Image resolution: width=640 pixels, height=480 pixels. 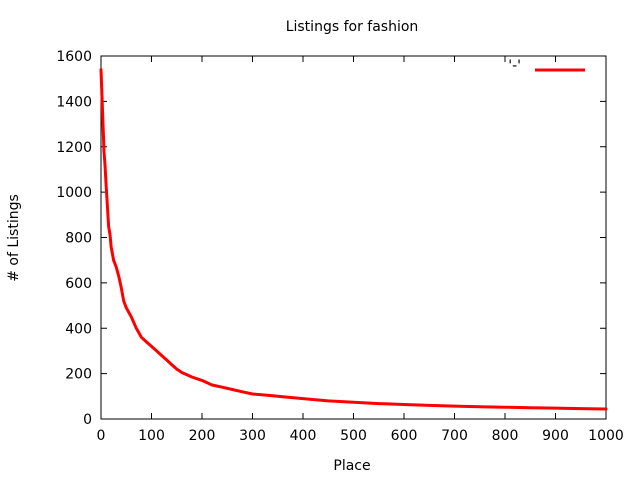 I want to click on y-tick-label: 400, so click(x=78, y=329).